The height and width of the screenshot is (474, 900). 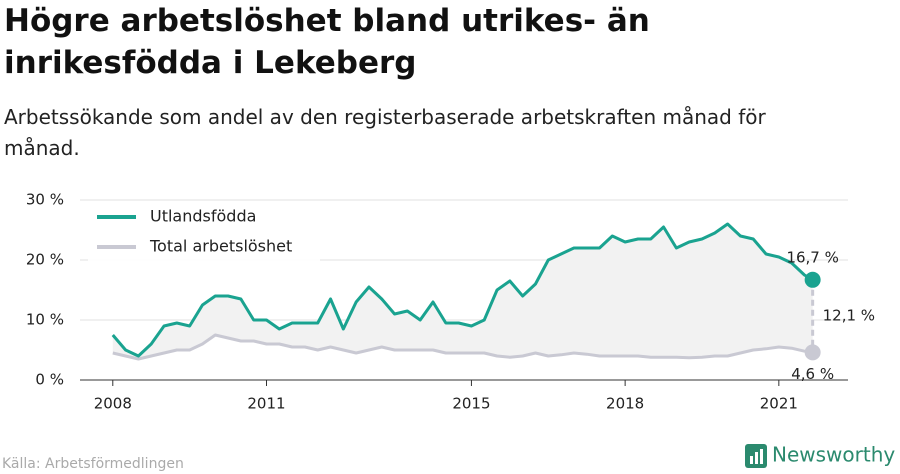 I want to click on line, so click(x=462, y=347).